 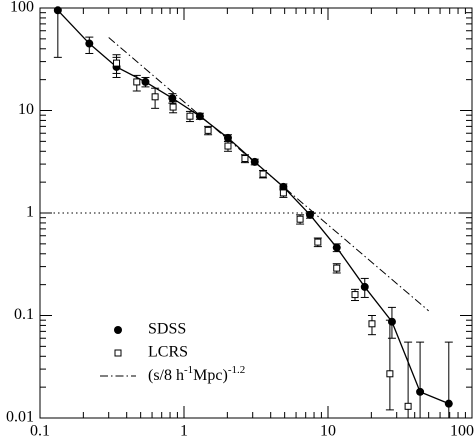 What do you see at coordinates (188, 370) in the screenshot?
I see `legend-superscript: -1` at bounding box center [188, 370].